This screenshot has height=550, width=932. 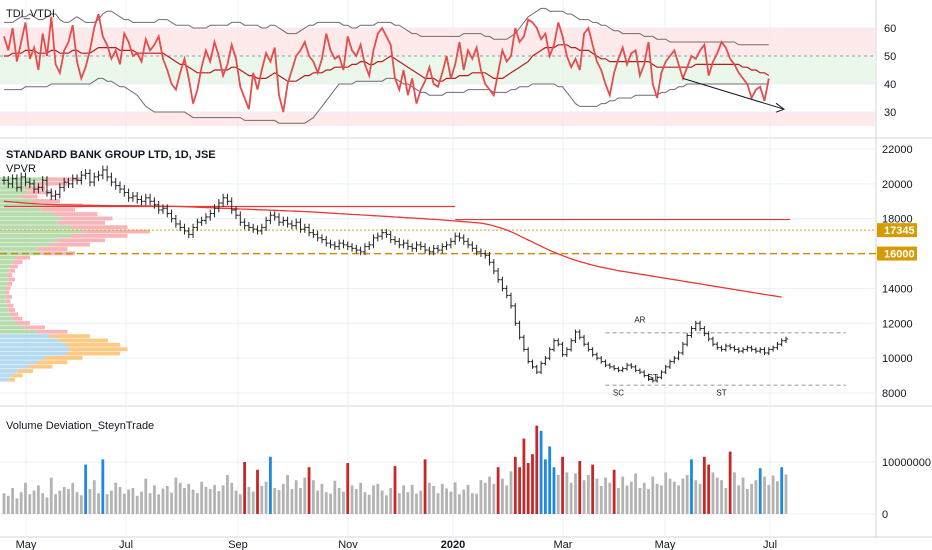 What do you see at coordinates (897, 253) in the screenshot?
I see `price-level-badge` at bounding box center [897, 253].